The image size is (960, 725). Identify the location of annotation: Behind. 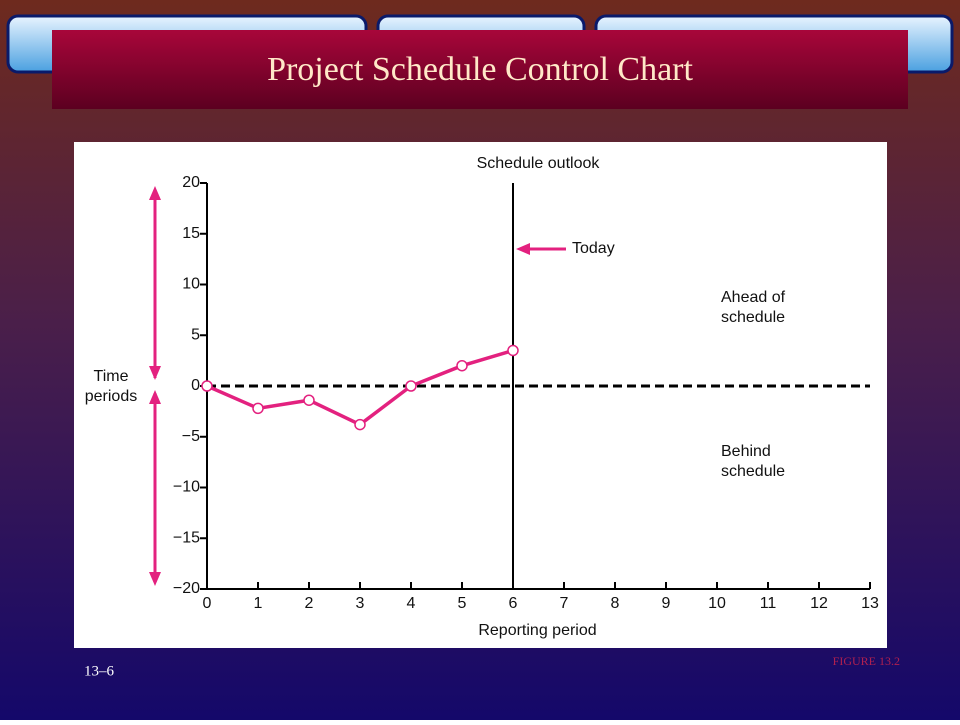
(746, 451).